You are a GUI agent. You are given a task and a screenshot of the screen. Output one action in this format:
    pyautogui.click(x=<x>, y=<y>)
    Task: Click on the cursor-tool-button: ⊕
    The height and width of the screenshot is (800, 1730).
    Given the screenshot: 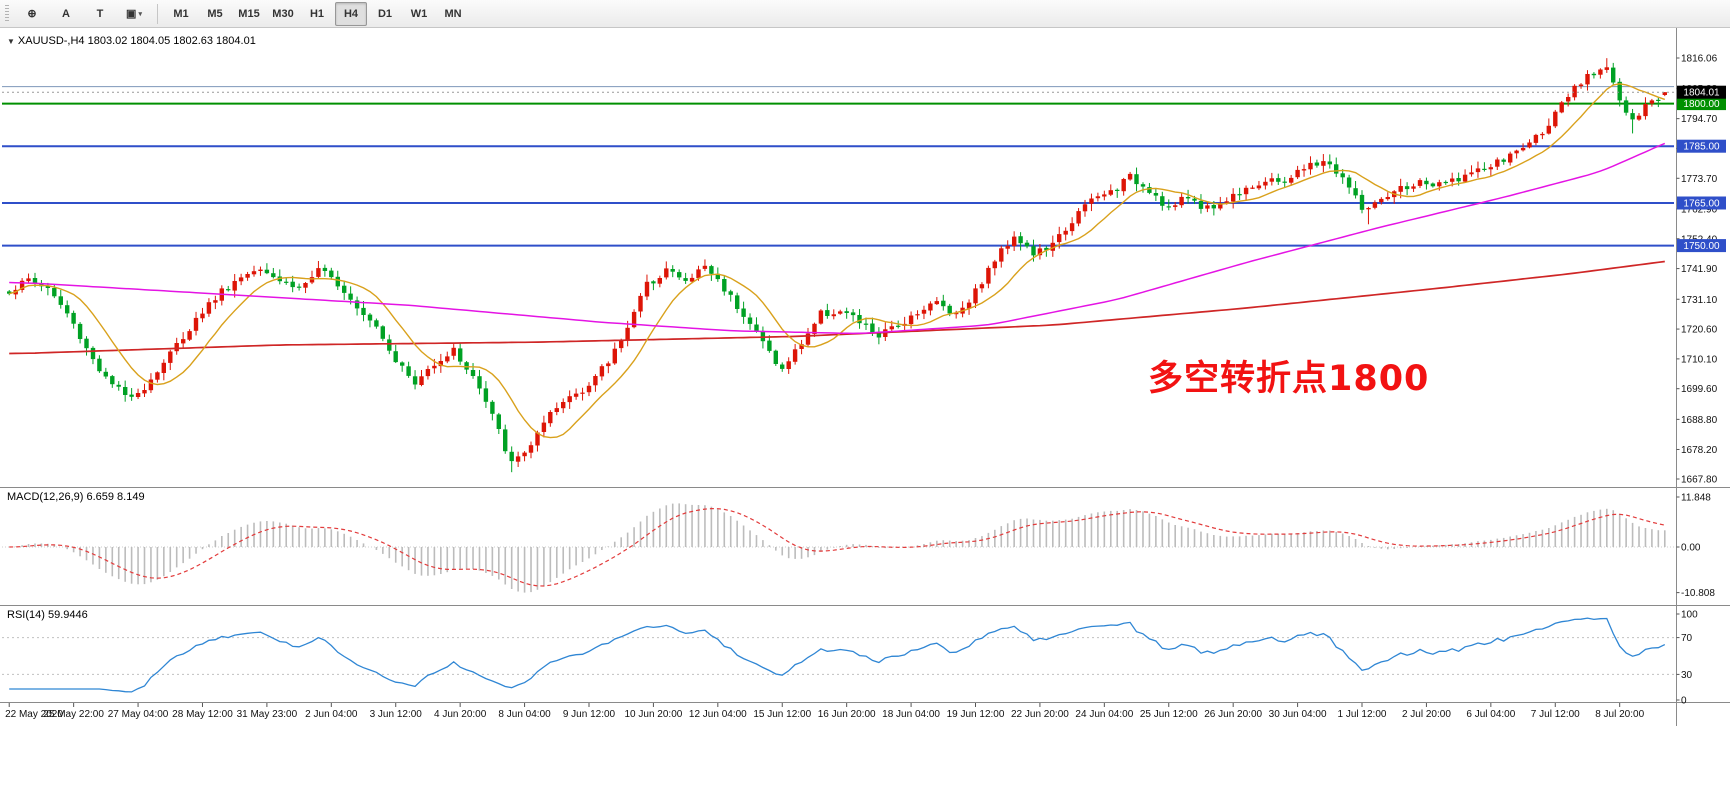 What is the action you would take?
    pyautogui.click(x=32, y=14)
    